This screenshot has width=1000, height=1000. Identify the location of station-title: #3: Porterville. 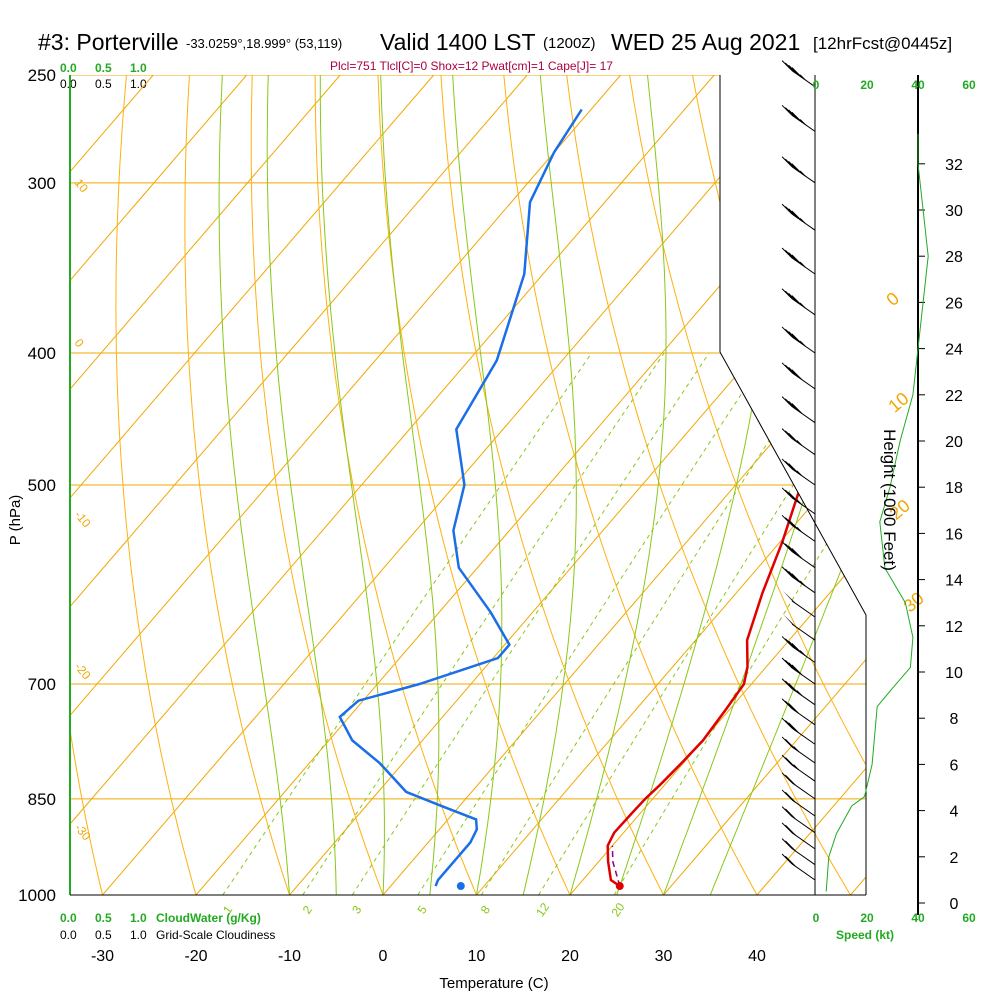
(108, 42).